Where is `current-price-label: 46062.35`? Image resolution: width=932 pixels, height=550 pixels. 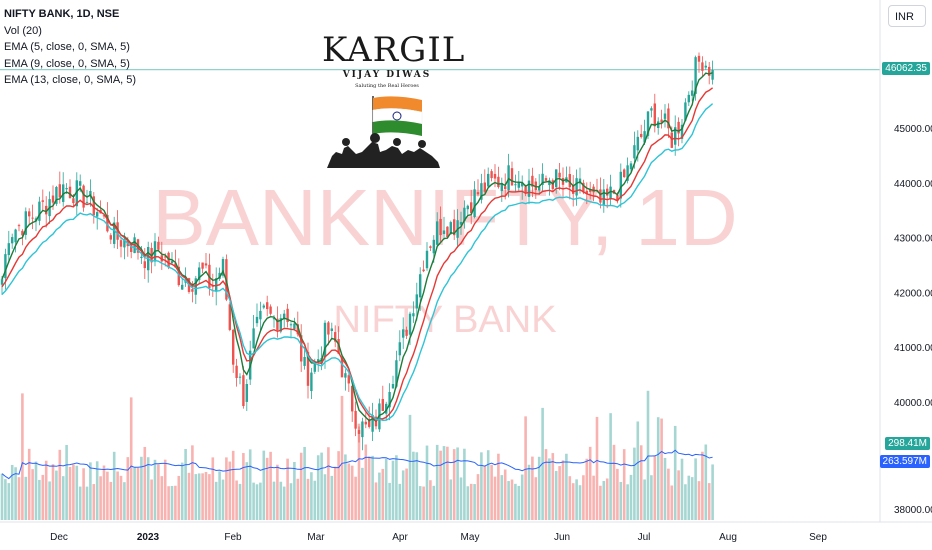
current-price-label: 46062.35 is located at coordinates (906, 68).